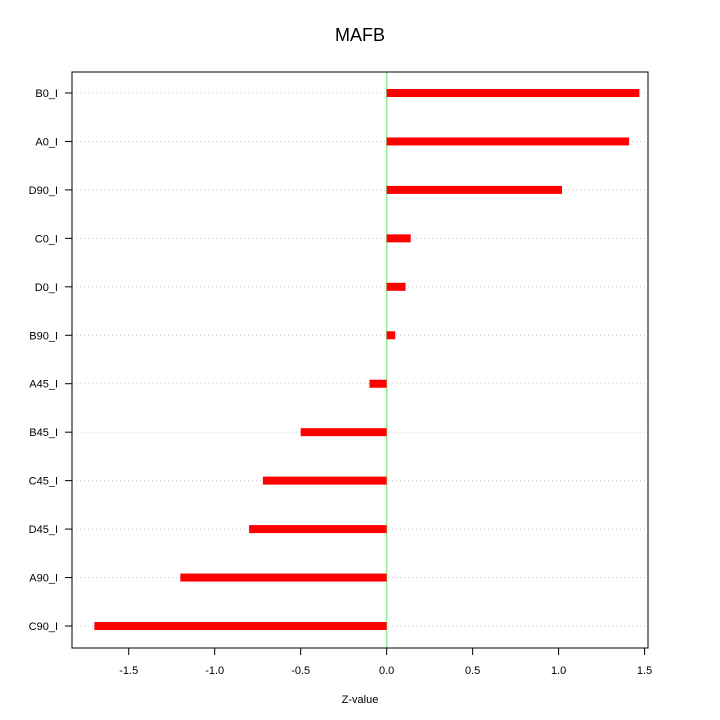 This screenshot has width=720, height=720. What do you see at coordinates (43, 627) in the screenshot?
I see `y-tick-label-C90_I: C90_I` at bounding box center [43, 627].